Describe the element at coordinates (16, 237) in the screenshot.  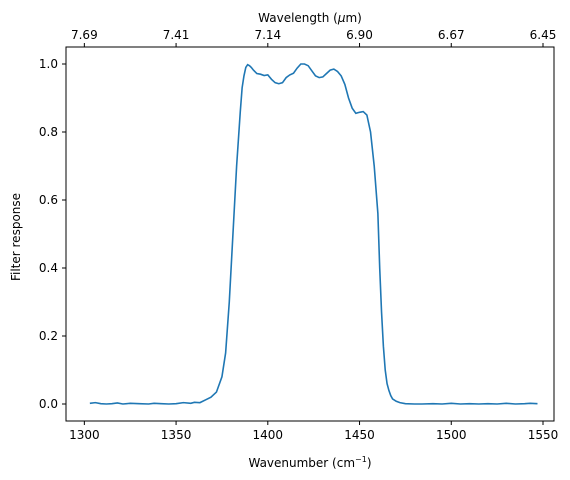
I see `y-axis-label: Filter response` at that location.